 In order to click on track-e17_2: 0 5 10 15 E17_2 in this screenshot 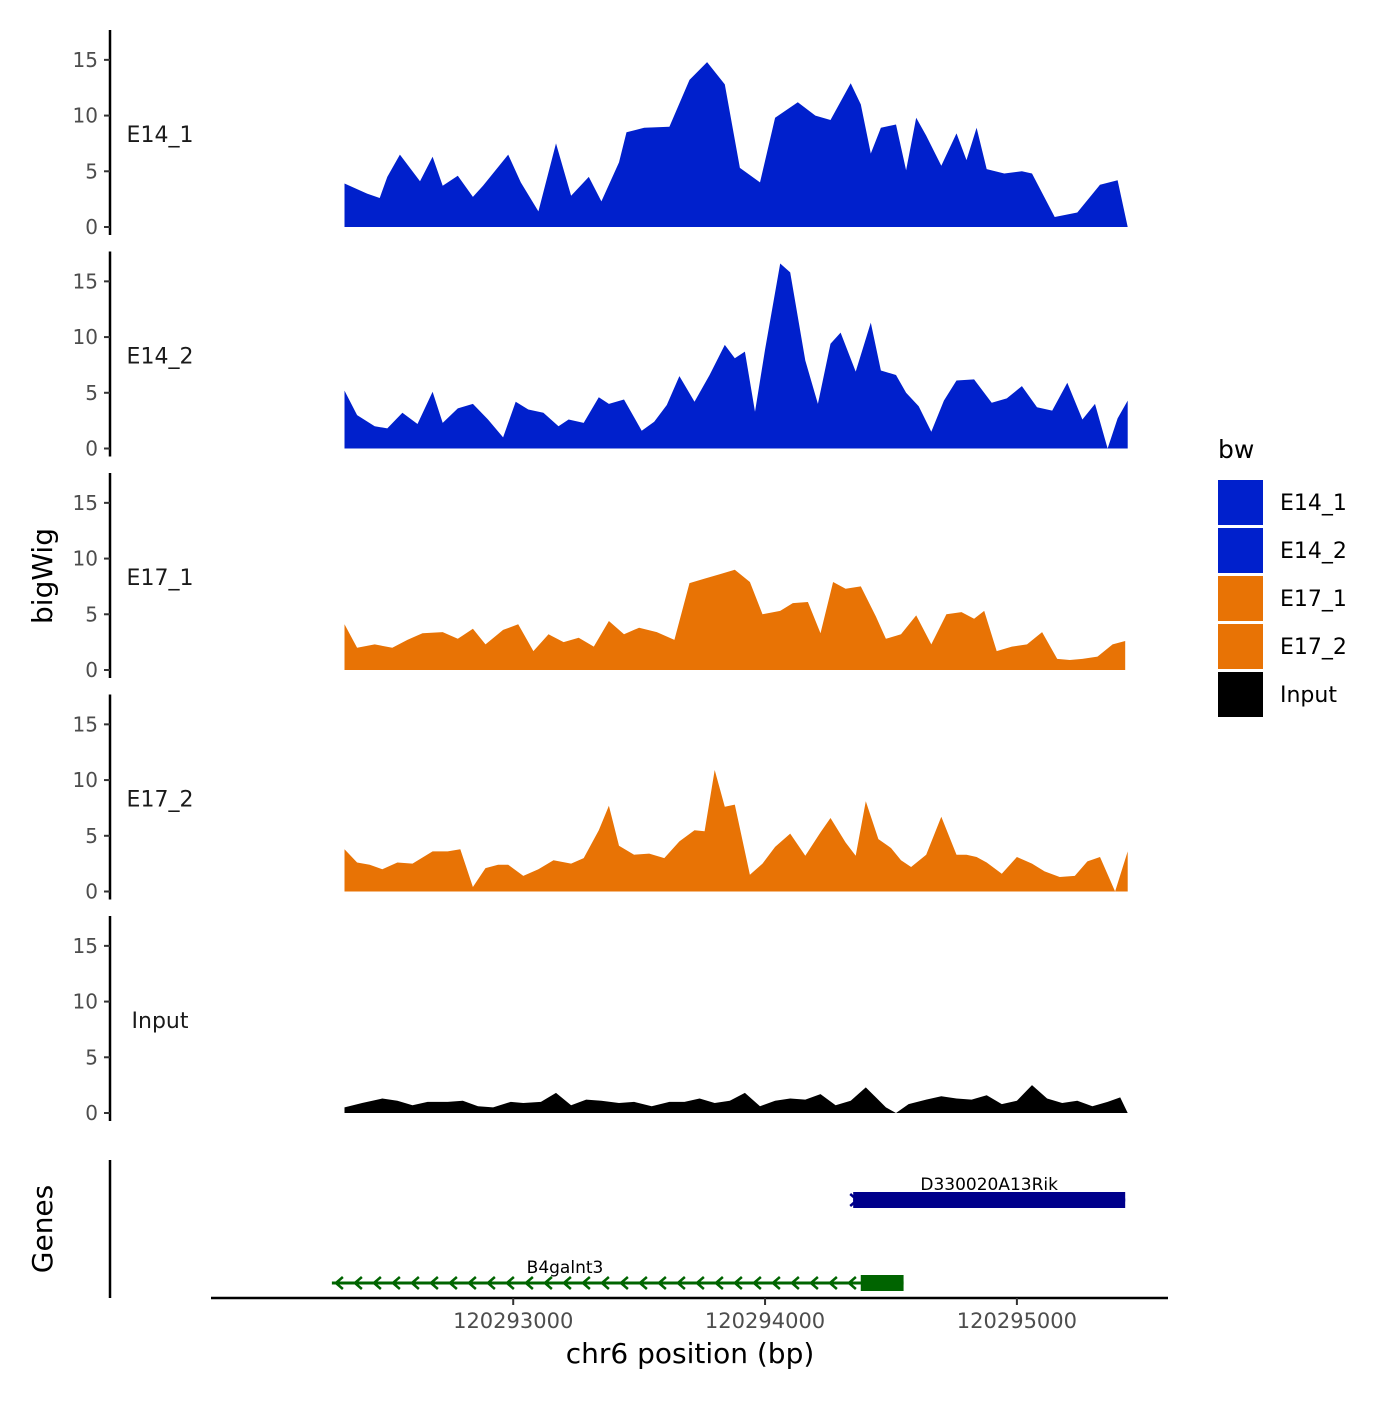, I will do `click(600, 799)`.